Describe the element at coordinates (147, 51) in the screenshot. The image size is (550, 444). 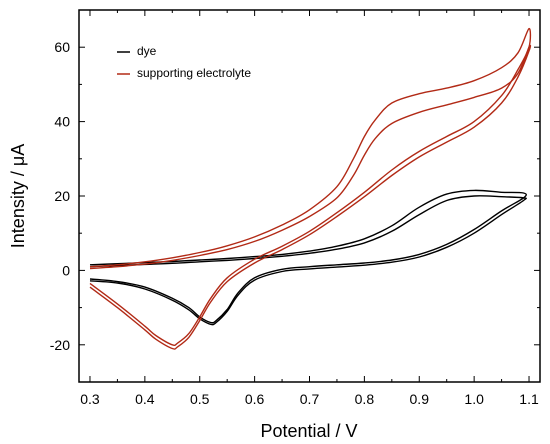
I see `legend-label-dye: dye` at that location.